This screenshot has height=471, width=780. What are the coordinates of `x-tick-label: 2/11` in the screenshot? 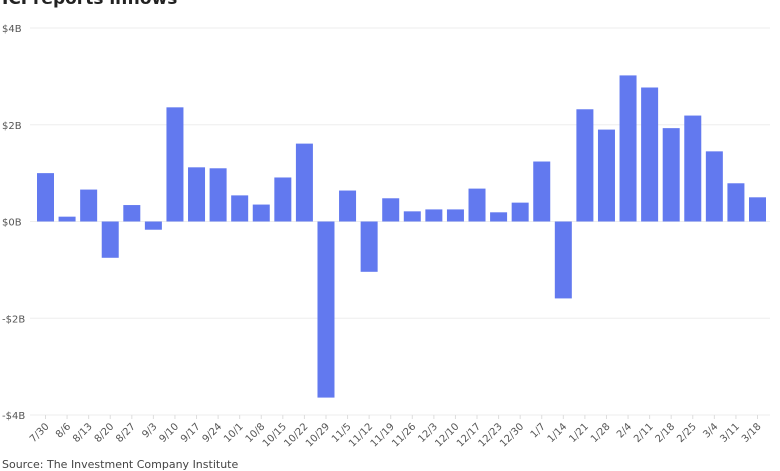 It's located at (644, 433).